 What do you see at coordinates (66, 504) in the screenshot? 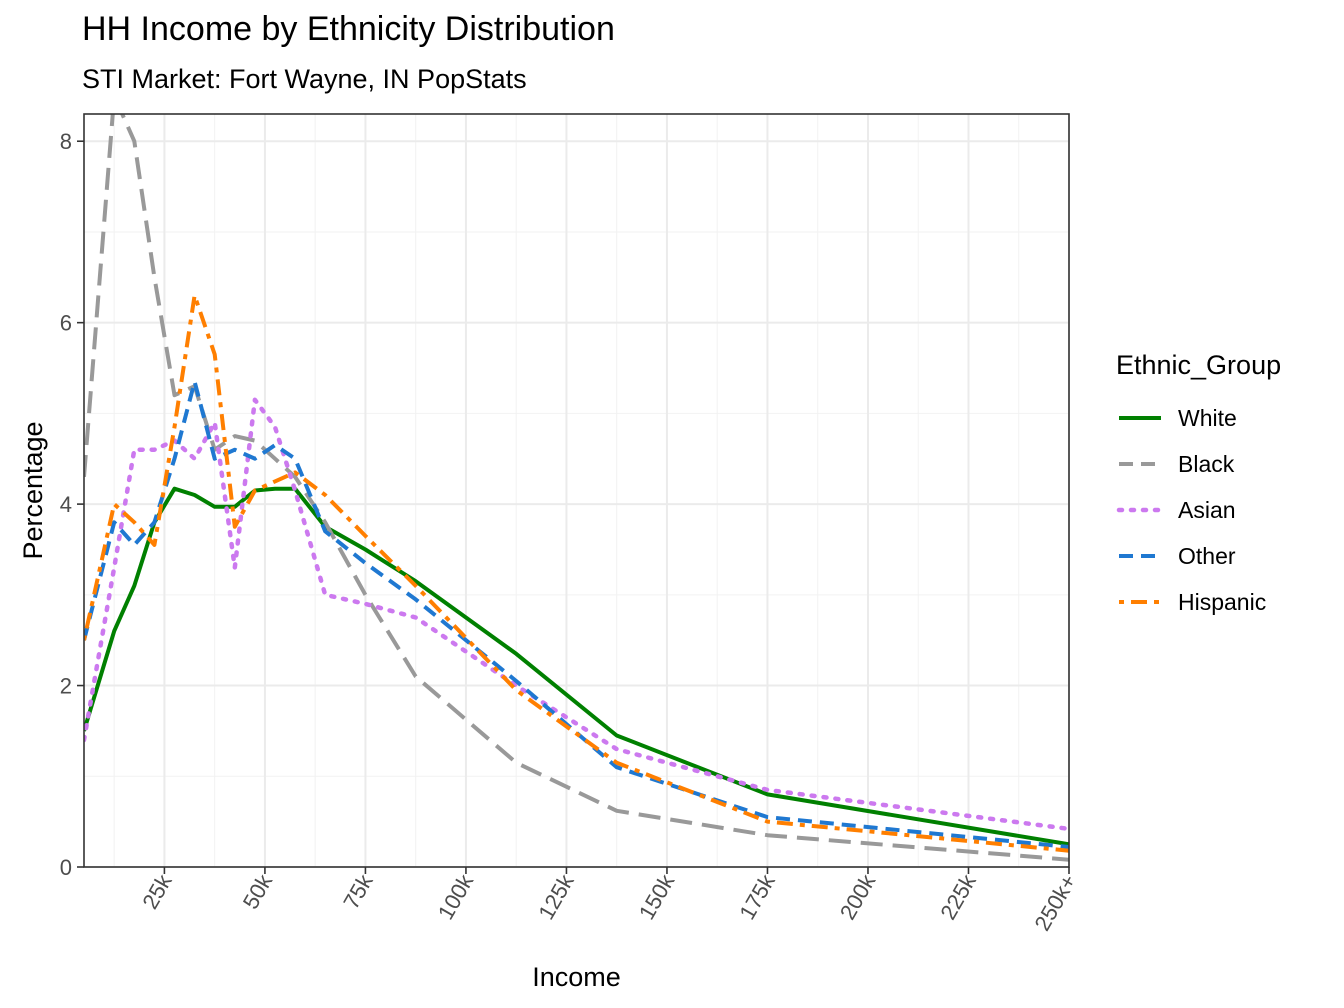
I see `y-tick-label: 4` at bounding box center [66, 504].